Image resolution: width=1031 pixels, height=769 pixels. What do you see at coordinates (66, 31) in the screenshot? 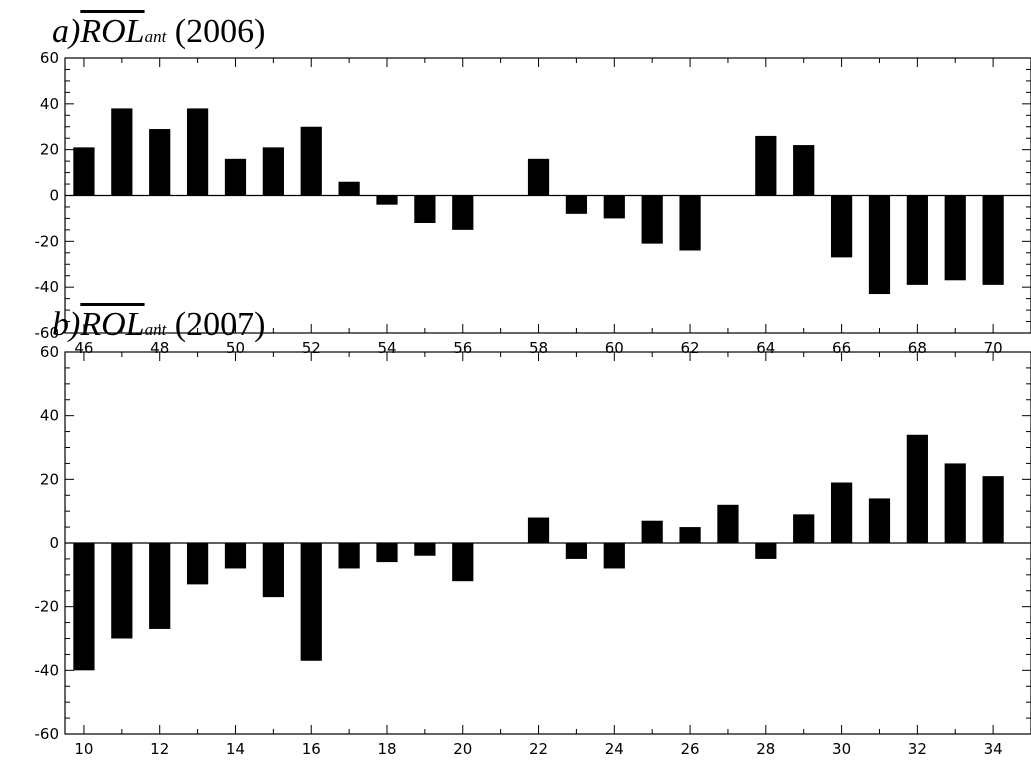
I see `chart-a-title-prefix: a)` at bounding box center [66, 31].